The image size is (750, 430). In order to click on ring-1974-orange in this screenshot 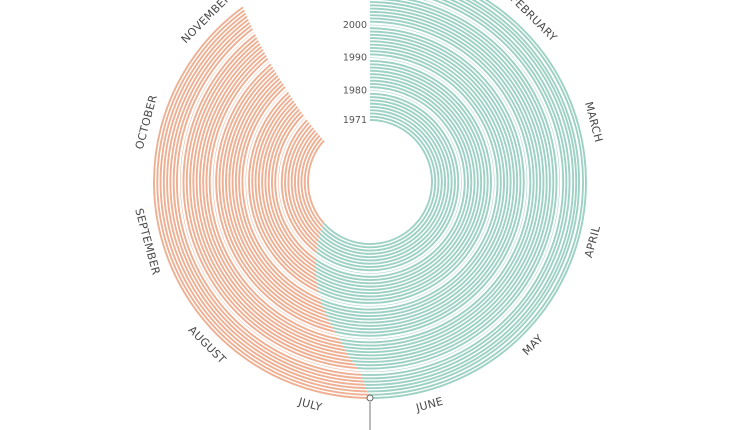, I will do `click(309, 183)`.